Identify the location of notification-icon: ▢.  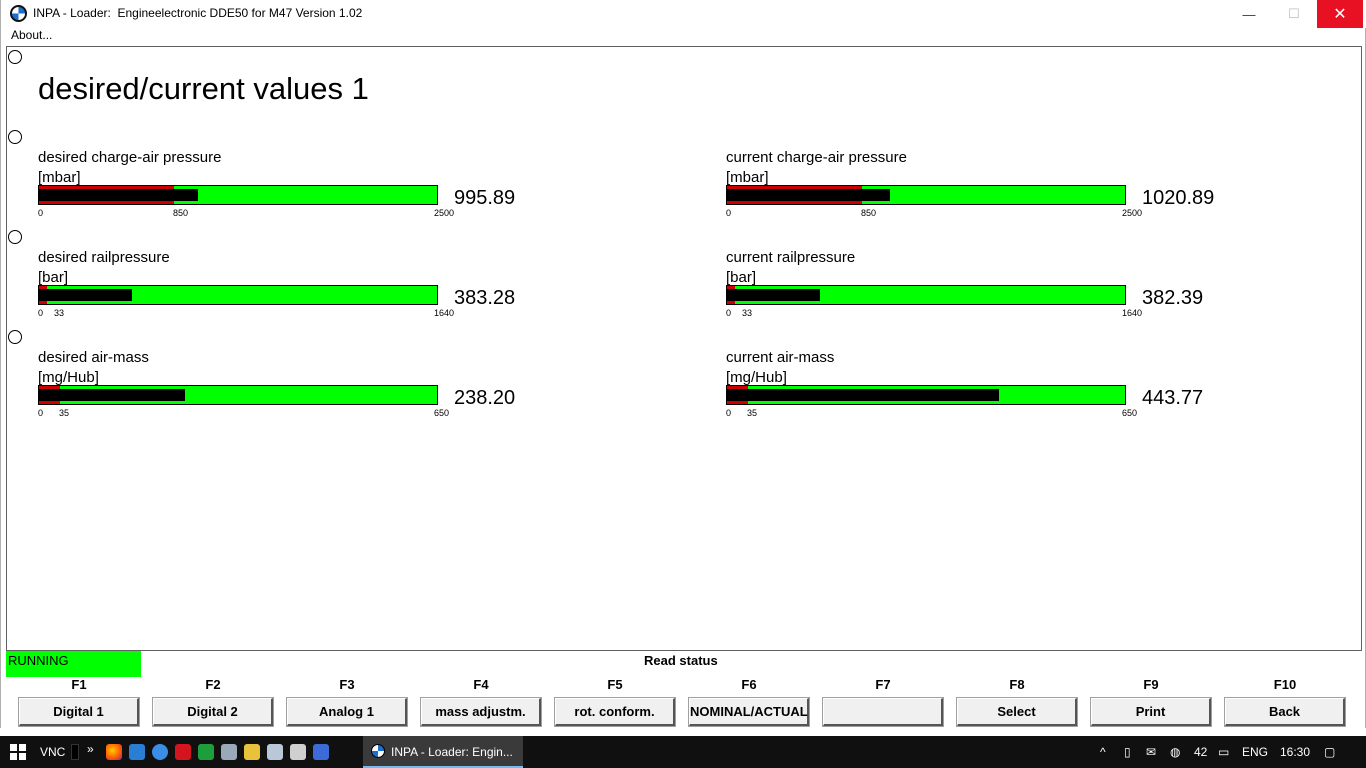
(1330, 752).